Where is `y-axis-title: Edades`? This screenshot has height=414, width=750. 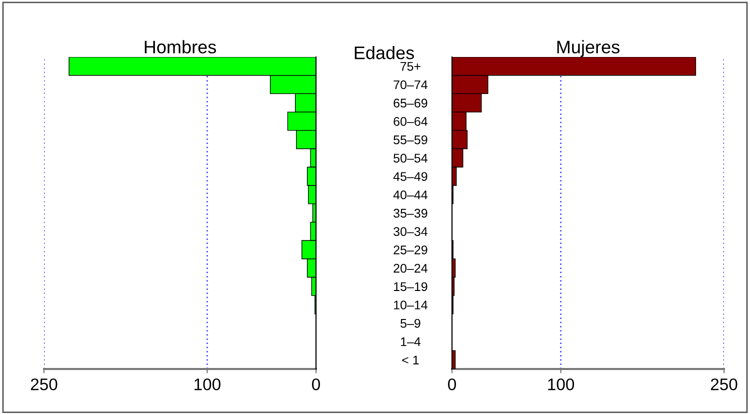
y-axis-title: Edades is located at coordinates (384, 53).